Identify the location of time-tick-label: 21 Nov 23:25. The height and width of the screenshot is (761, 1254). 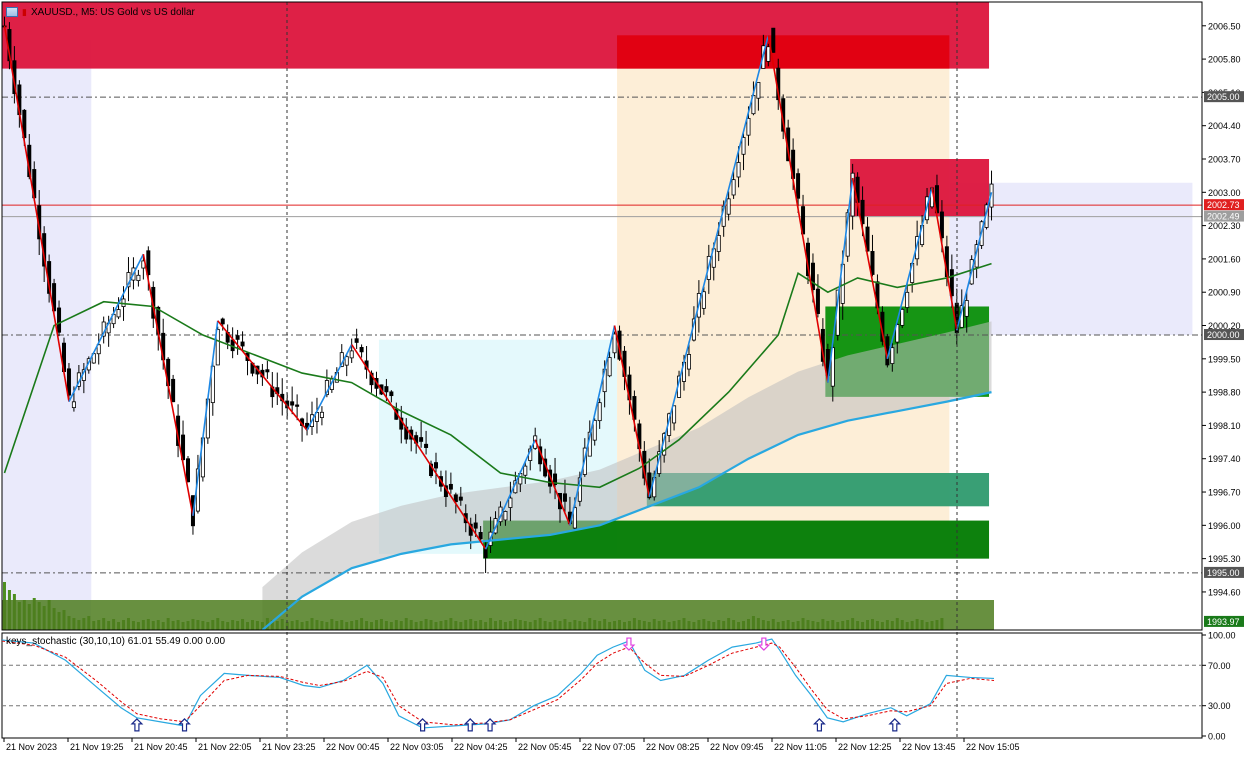
(289, 747).